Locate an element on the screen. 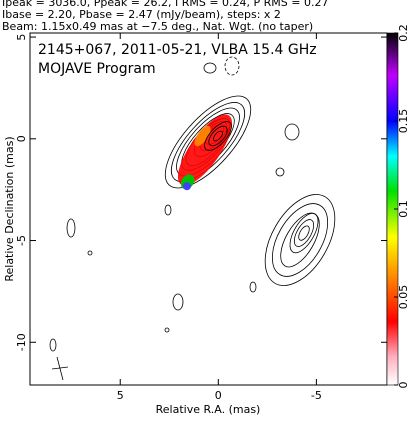 Image resolution: width=409 pixels, height=424 pixels. y-tick-label: -5 is located at coordinates (21, 240).